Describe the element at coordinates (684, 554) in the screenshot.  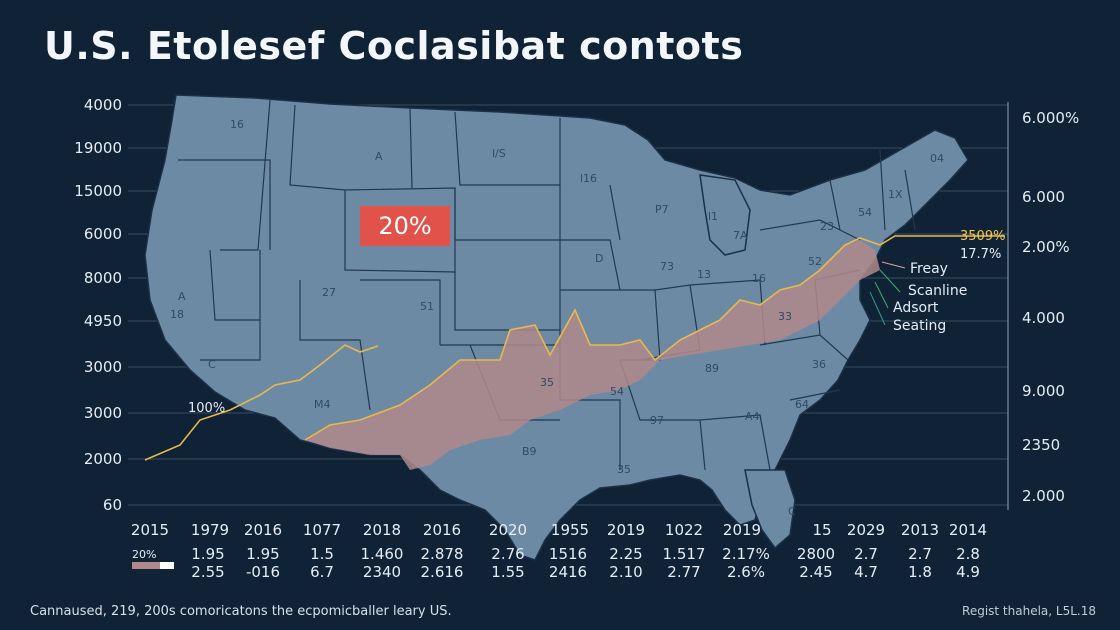
I see `row1-value: 1.517` at that location.